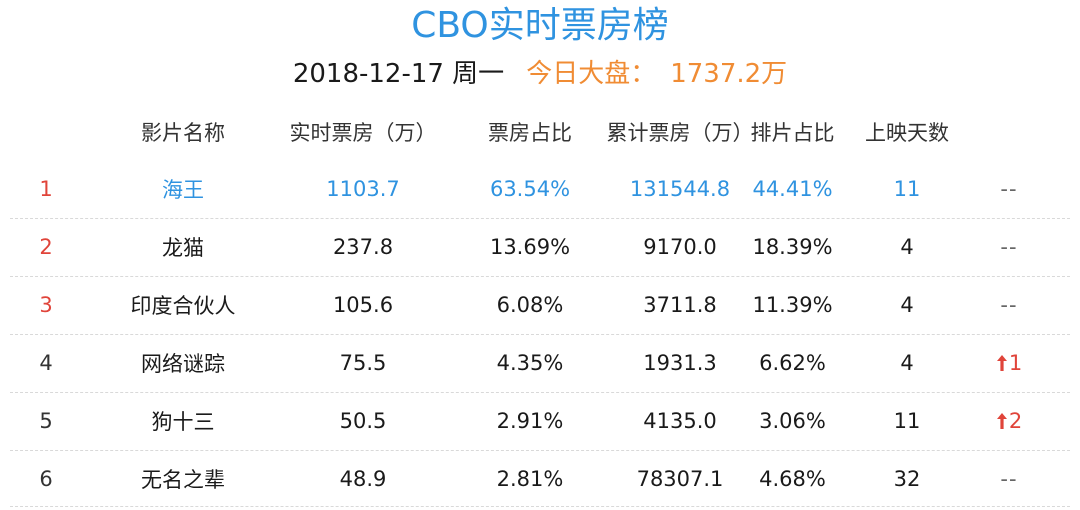 This screenshot has height=510, width=1080. What do you see at coordinates (183, 364) in the screenshot?
I see `movie-name-cell: 网络谜踪` at bounding box center [183, 364].